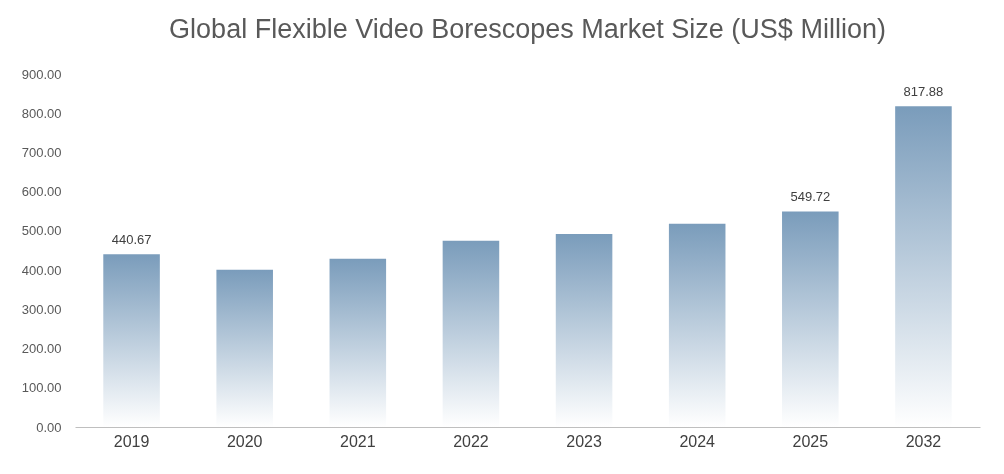 Image resolution: width=1004 pixels, height=474 pixels. Describe the element at coordinates (244, 441) in the screenshot. I see `x-tick-label: 2020` at that location.